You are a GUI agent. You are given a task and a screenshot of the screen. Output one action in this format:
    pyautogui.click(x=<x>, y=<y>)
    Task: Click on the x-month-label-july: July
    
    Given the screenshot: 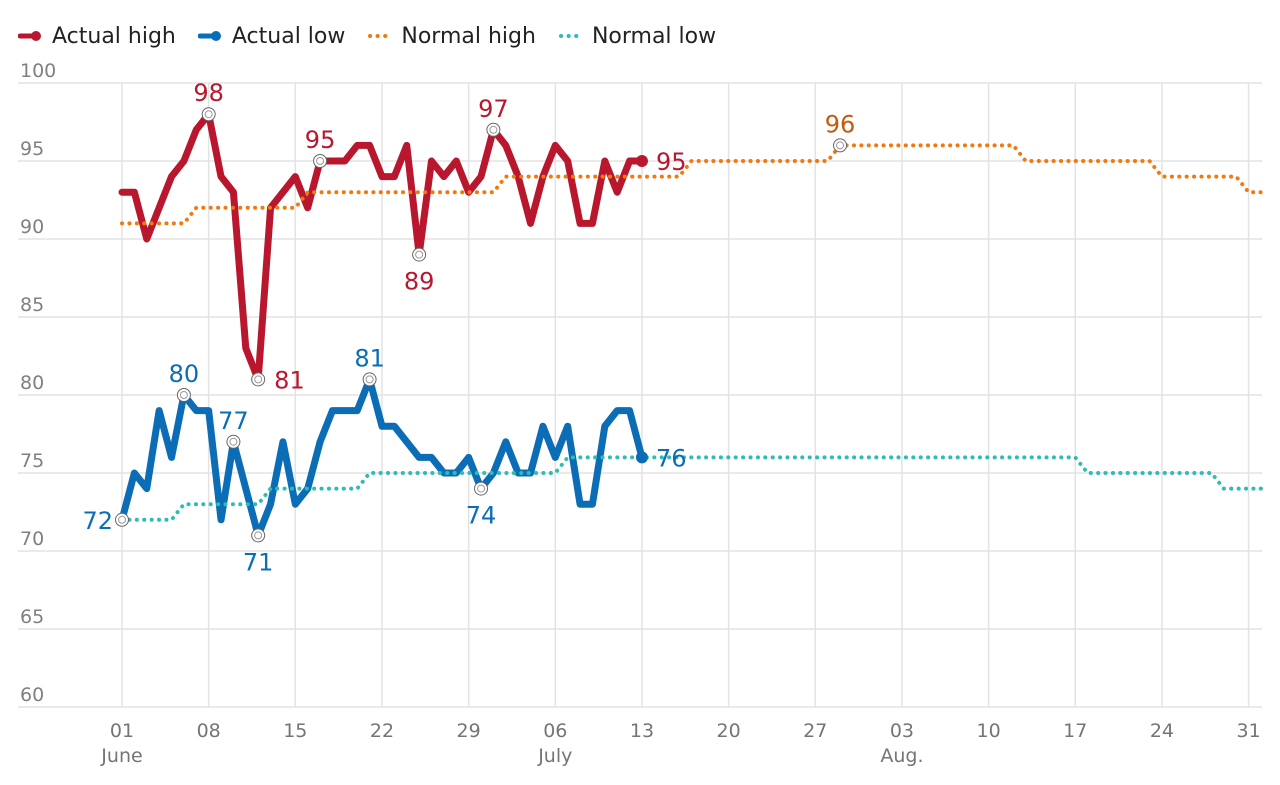 What is the action you would take?
    pyautogui.click(x=554, y=756)
    